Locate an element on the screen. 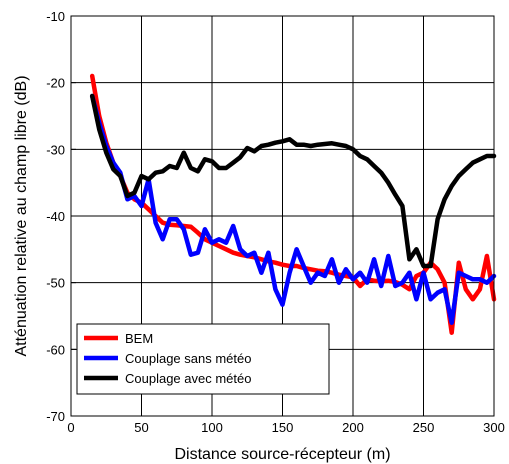 This screenshot has height=464, width=509. x-axis-label: Distance source-récepteur (m) is located at coordinates (282, 454).